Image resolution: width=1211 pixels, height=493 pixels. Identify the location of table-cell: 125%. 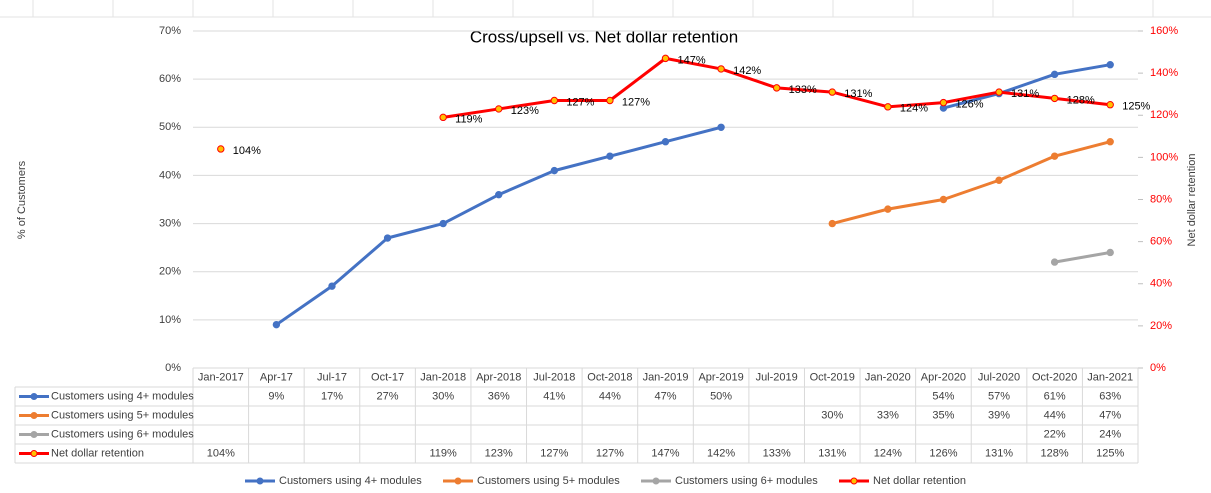
(1110, 453).